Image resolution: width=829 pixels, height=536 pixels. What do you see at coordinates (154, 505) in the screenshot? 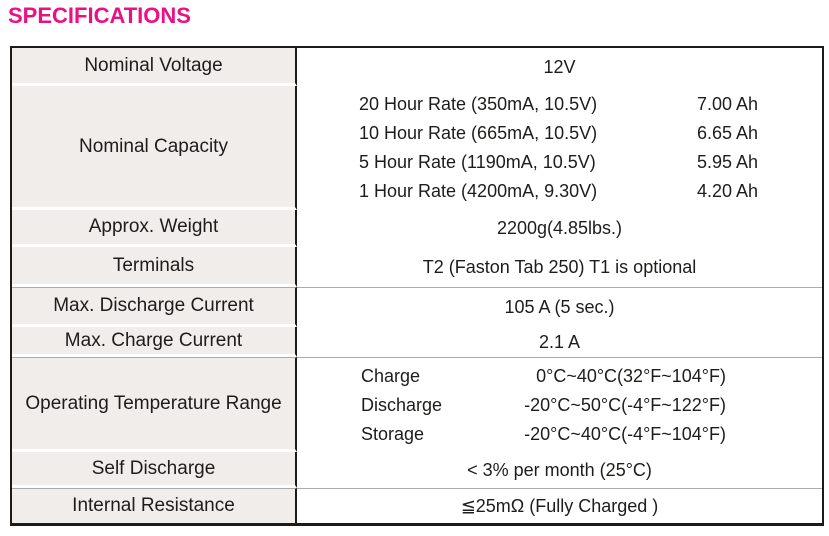
I see `row-label-internal-resistance: Internal Resistance` at bounding box center [154, 505].